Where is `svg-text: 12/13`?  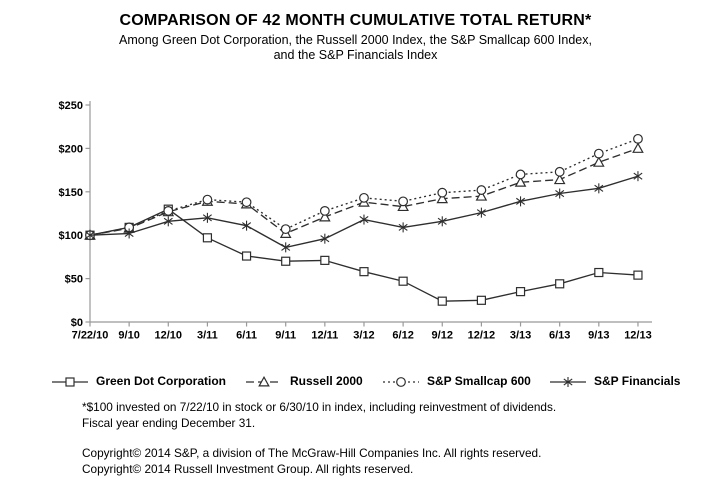
svg-text: 12/13 is located at coordinates (638, 336).